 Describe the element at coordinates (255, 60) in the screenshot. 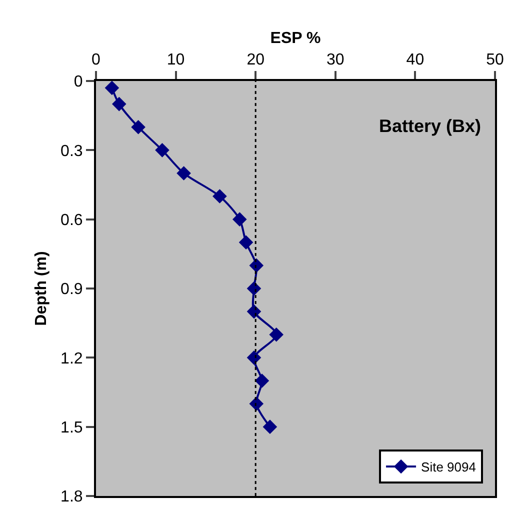

I see `x-tick-label: 20` at that location.